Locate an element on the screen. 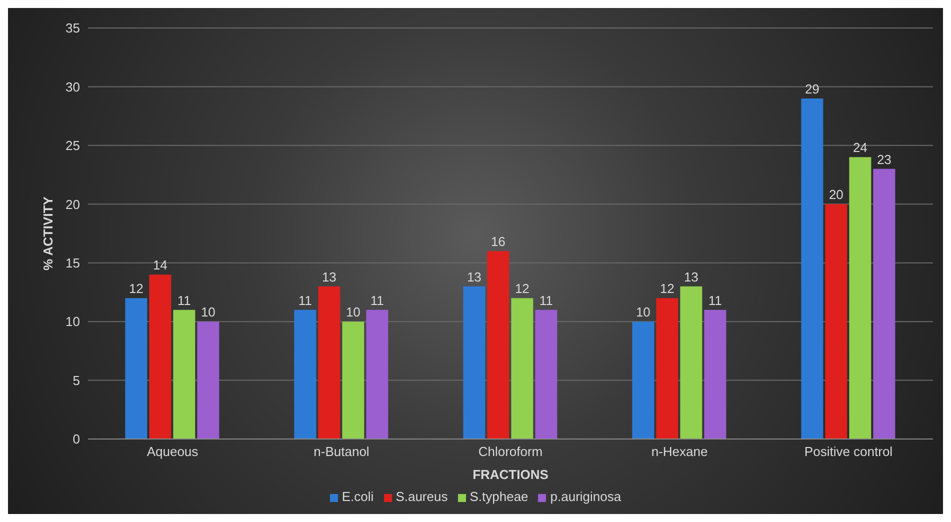  data-label: 29 is located at coordinates (812, 88).